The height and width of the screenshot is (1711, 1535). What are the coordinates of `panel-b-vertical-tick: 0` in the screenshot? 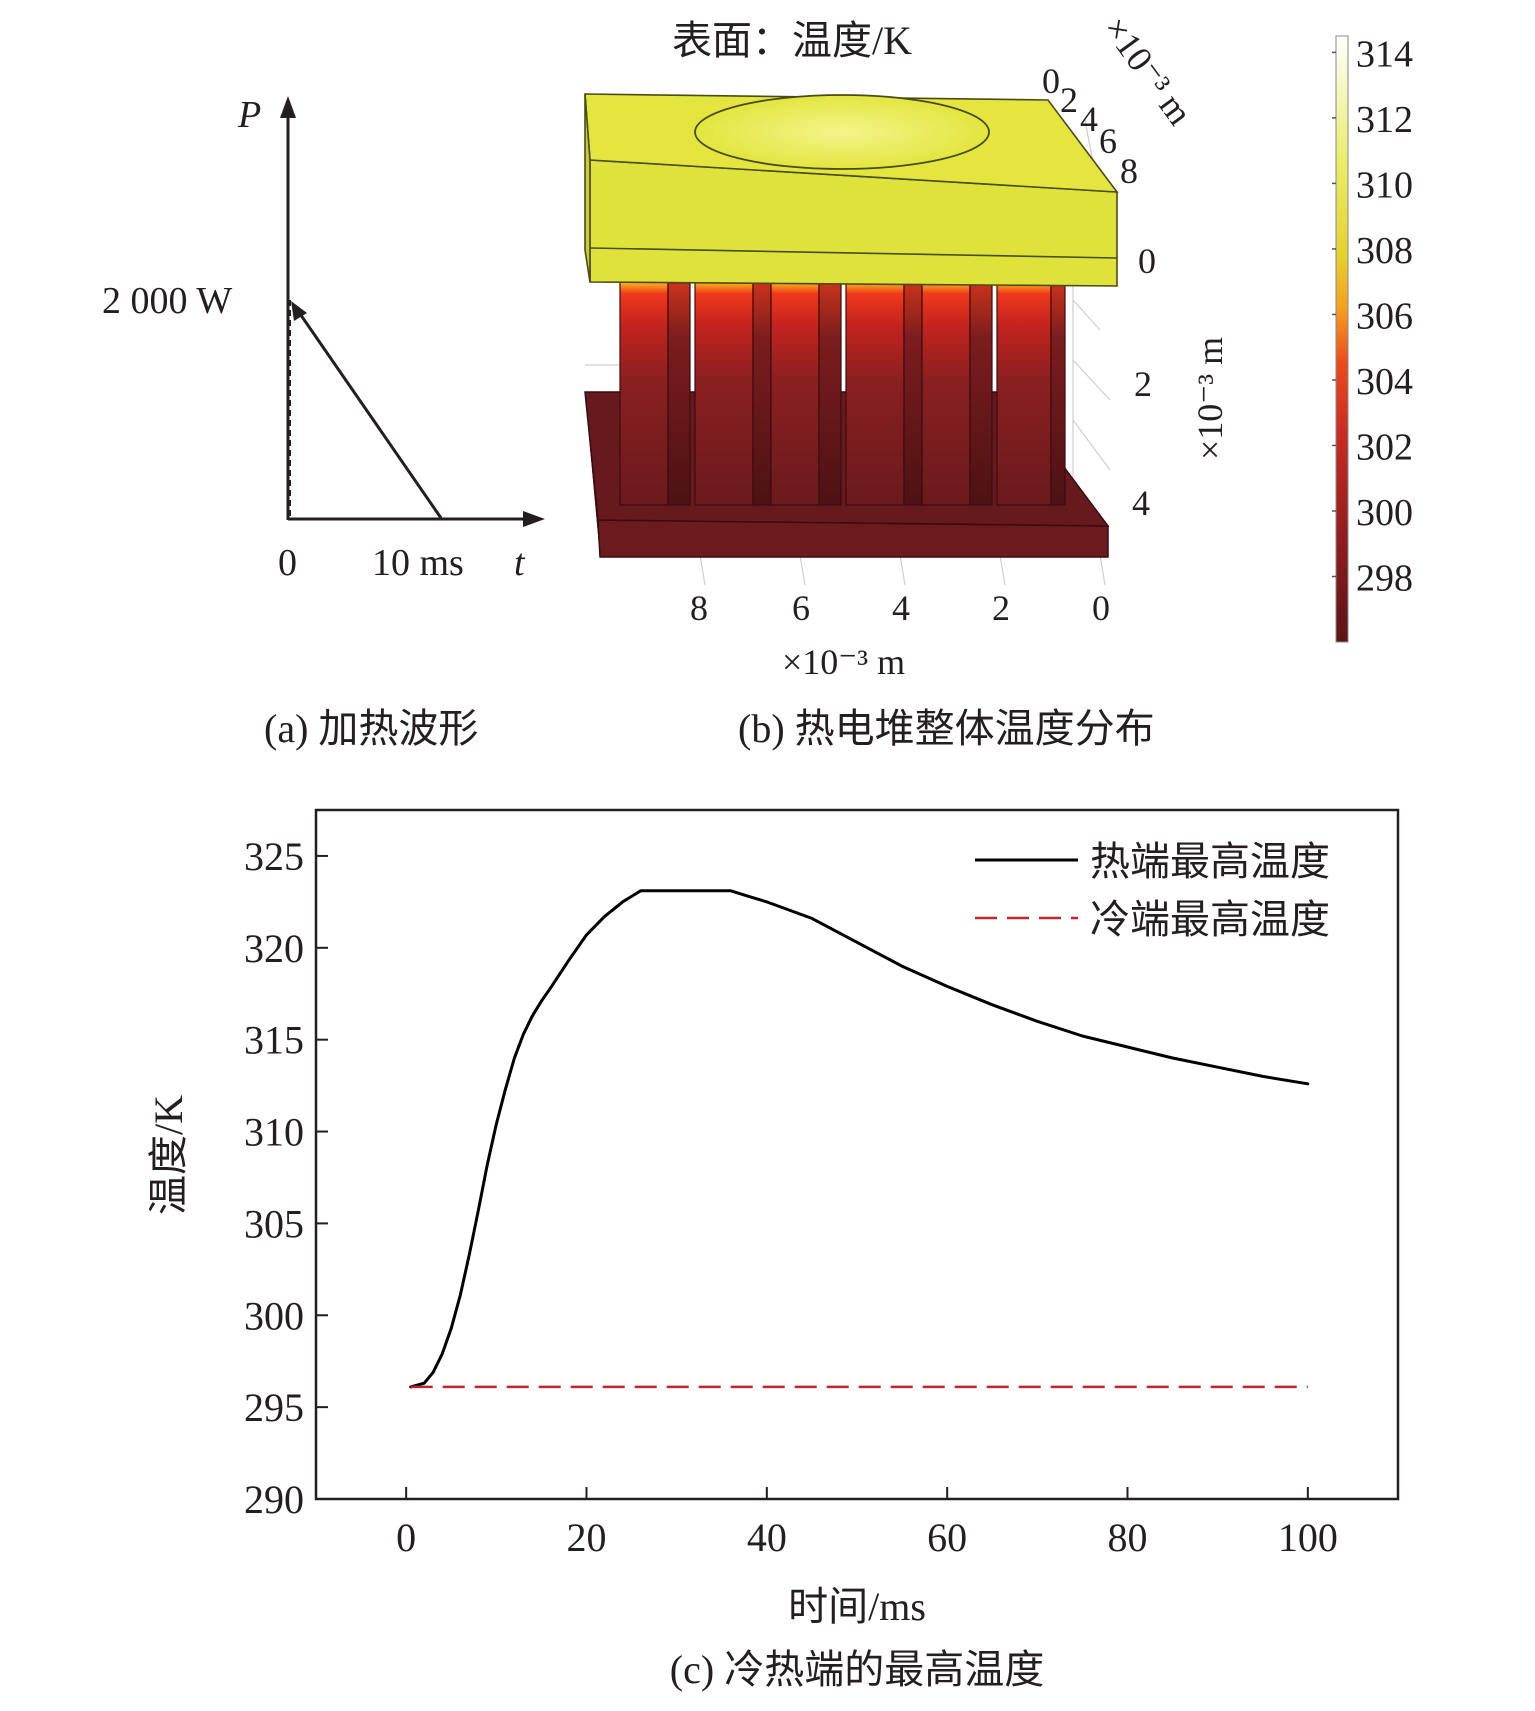 It's located at (1147, 261).